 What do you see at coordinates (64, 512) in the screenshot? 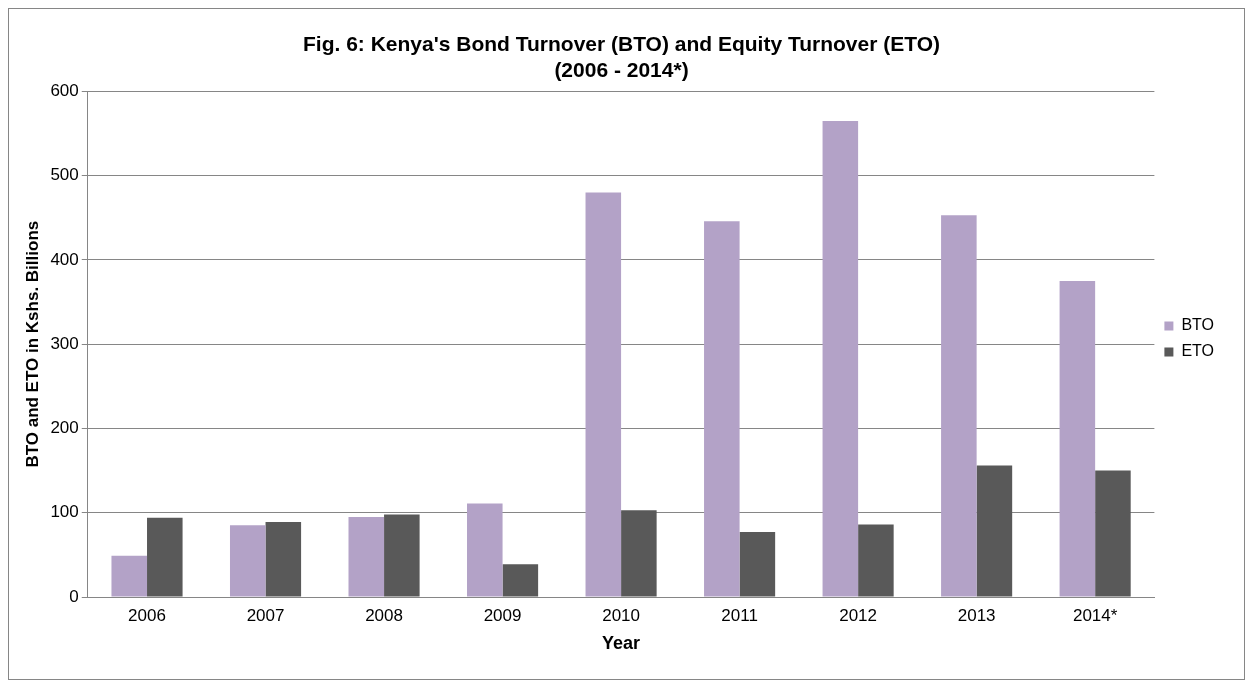
I see `y-tick-label: 100` at bounding box center [64, 512].